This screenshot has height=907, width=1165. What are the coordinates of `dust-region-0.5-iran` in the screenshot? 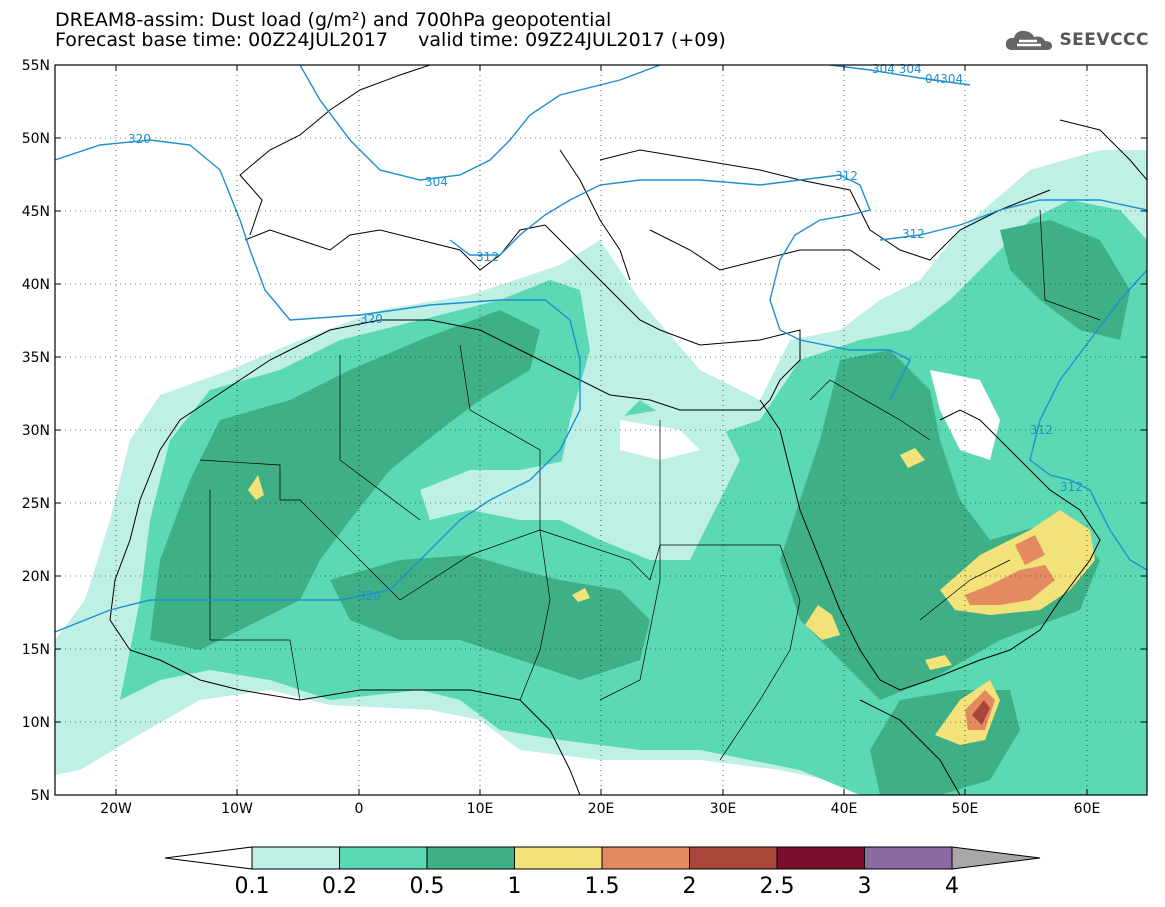 It's located at (1065, 280).